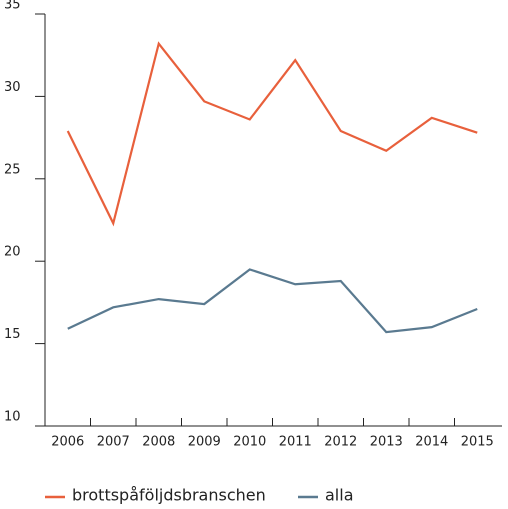 The image size is (508, 509). What do you see at coordinates (386, 442) in the screenshot?
I see `x-tick-label: 2013` at bounding box center [386, 442].